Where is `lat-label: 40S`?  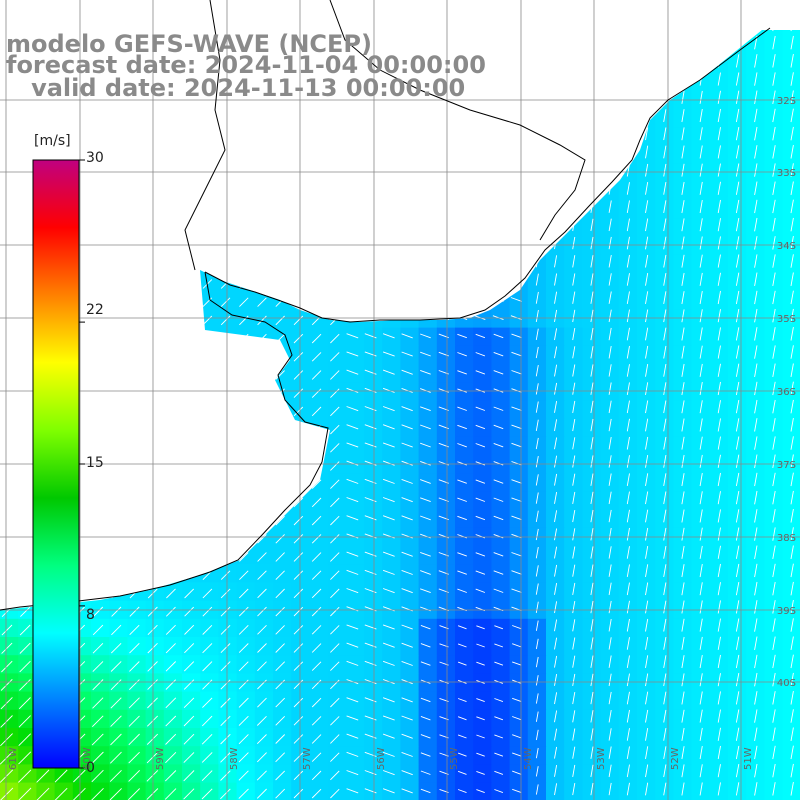 lat-label: 40S is located at coordinates (786, 683).